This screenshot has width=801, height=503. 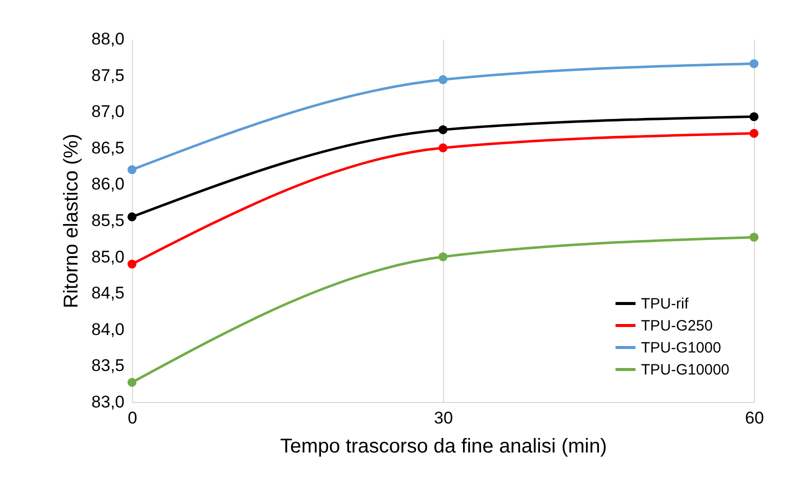 What do you see at coordinates (681, 348) in the screenshot?
I see `legend-label: TPU-G1000` at bounding box center [681, 348].